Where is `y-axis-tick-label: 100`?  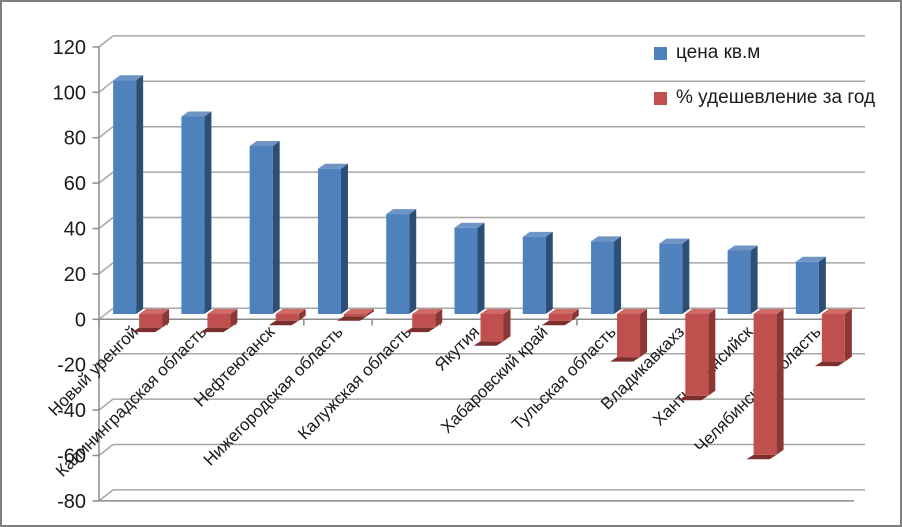 y-axis-tick-label: 100 is located at coordinates (69, 93).